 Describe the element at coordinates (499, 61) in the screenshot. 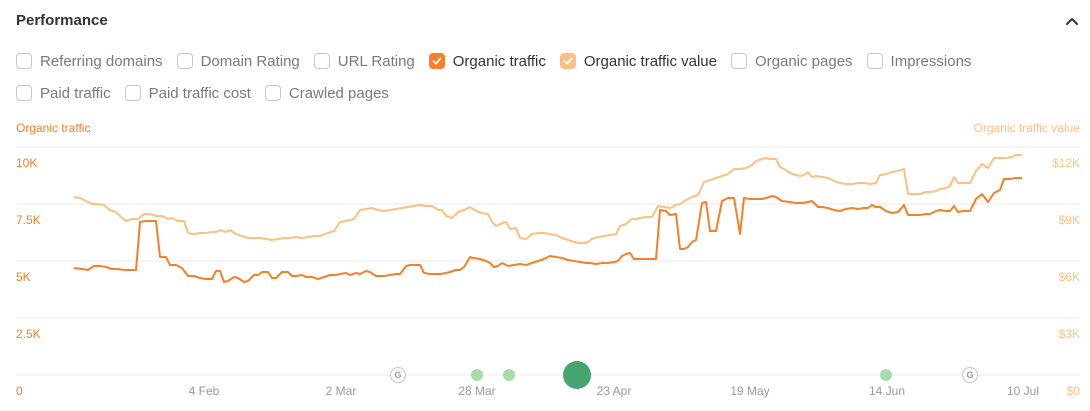

I see `metric-label: Organic traffic` at that location.